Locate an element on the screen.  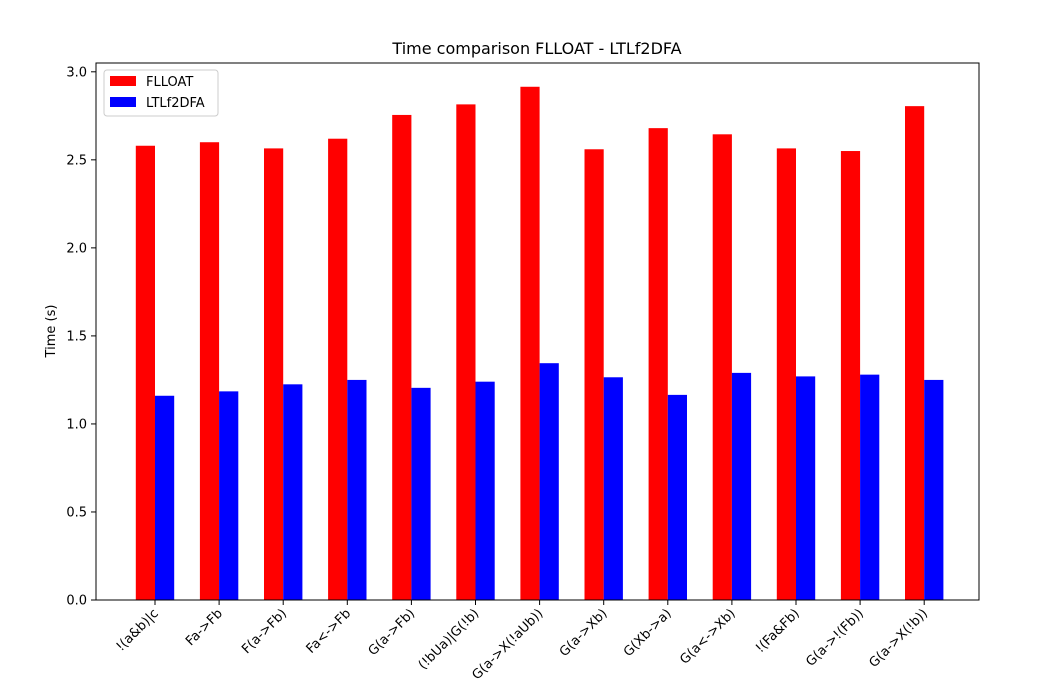
y-tick-label: 2.5 is located at coordinates (76, 160).